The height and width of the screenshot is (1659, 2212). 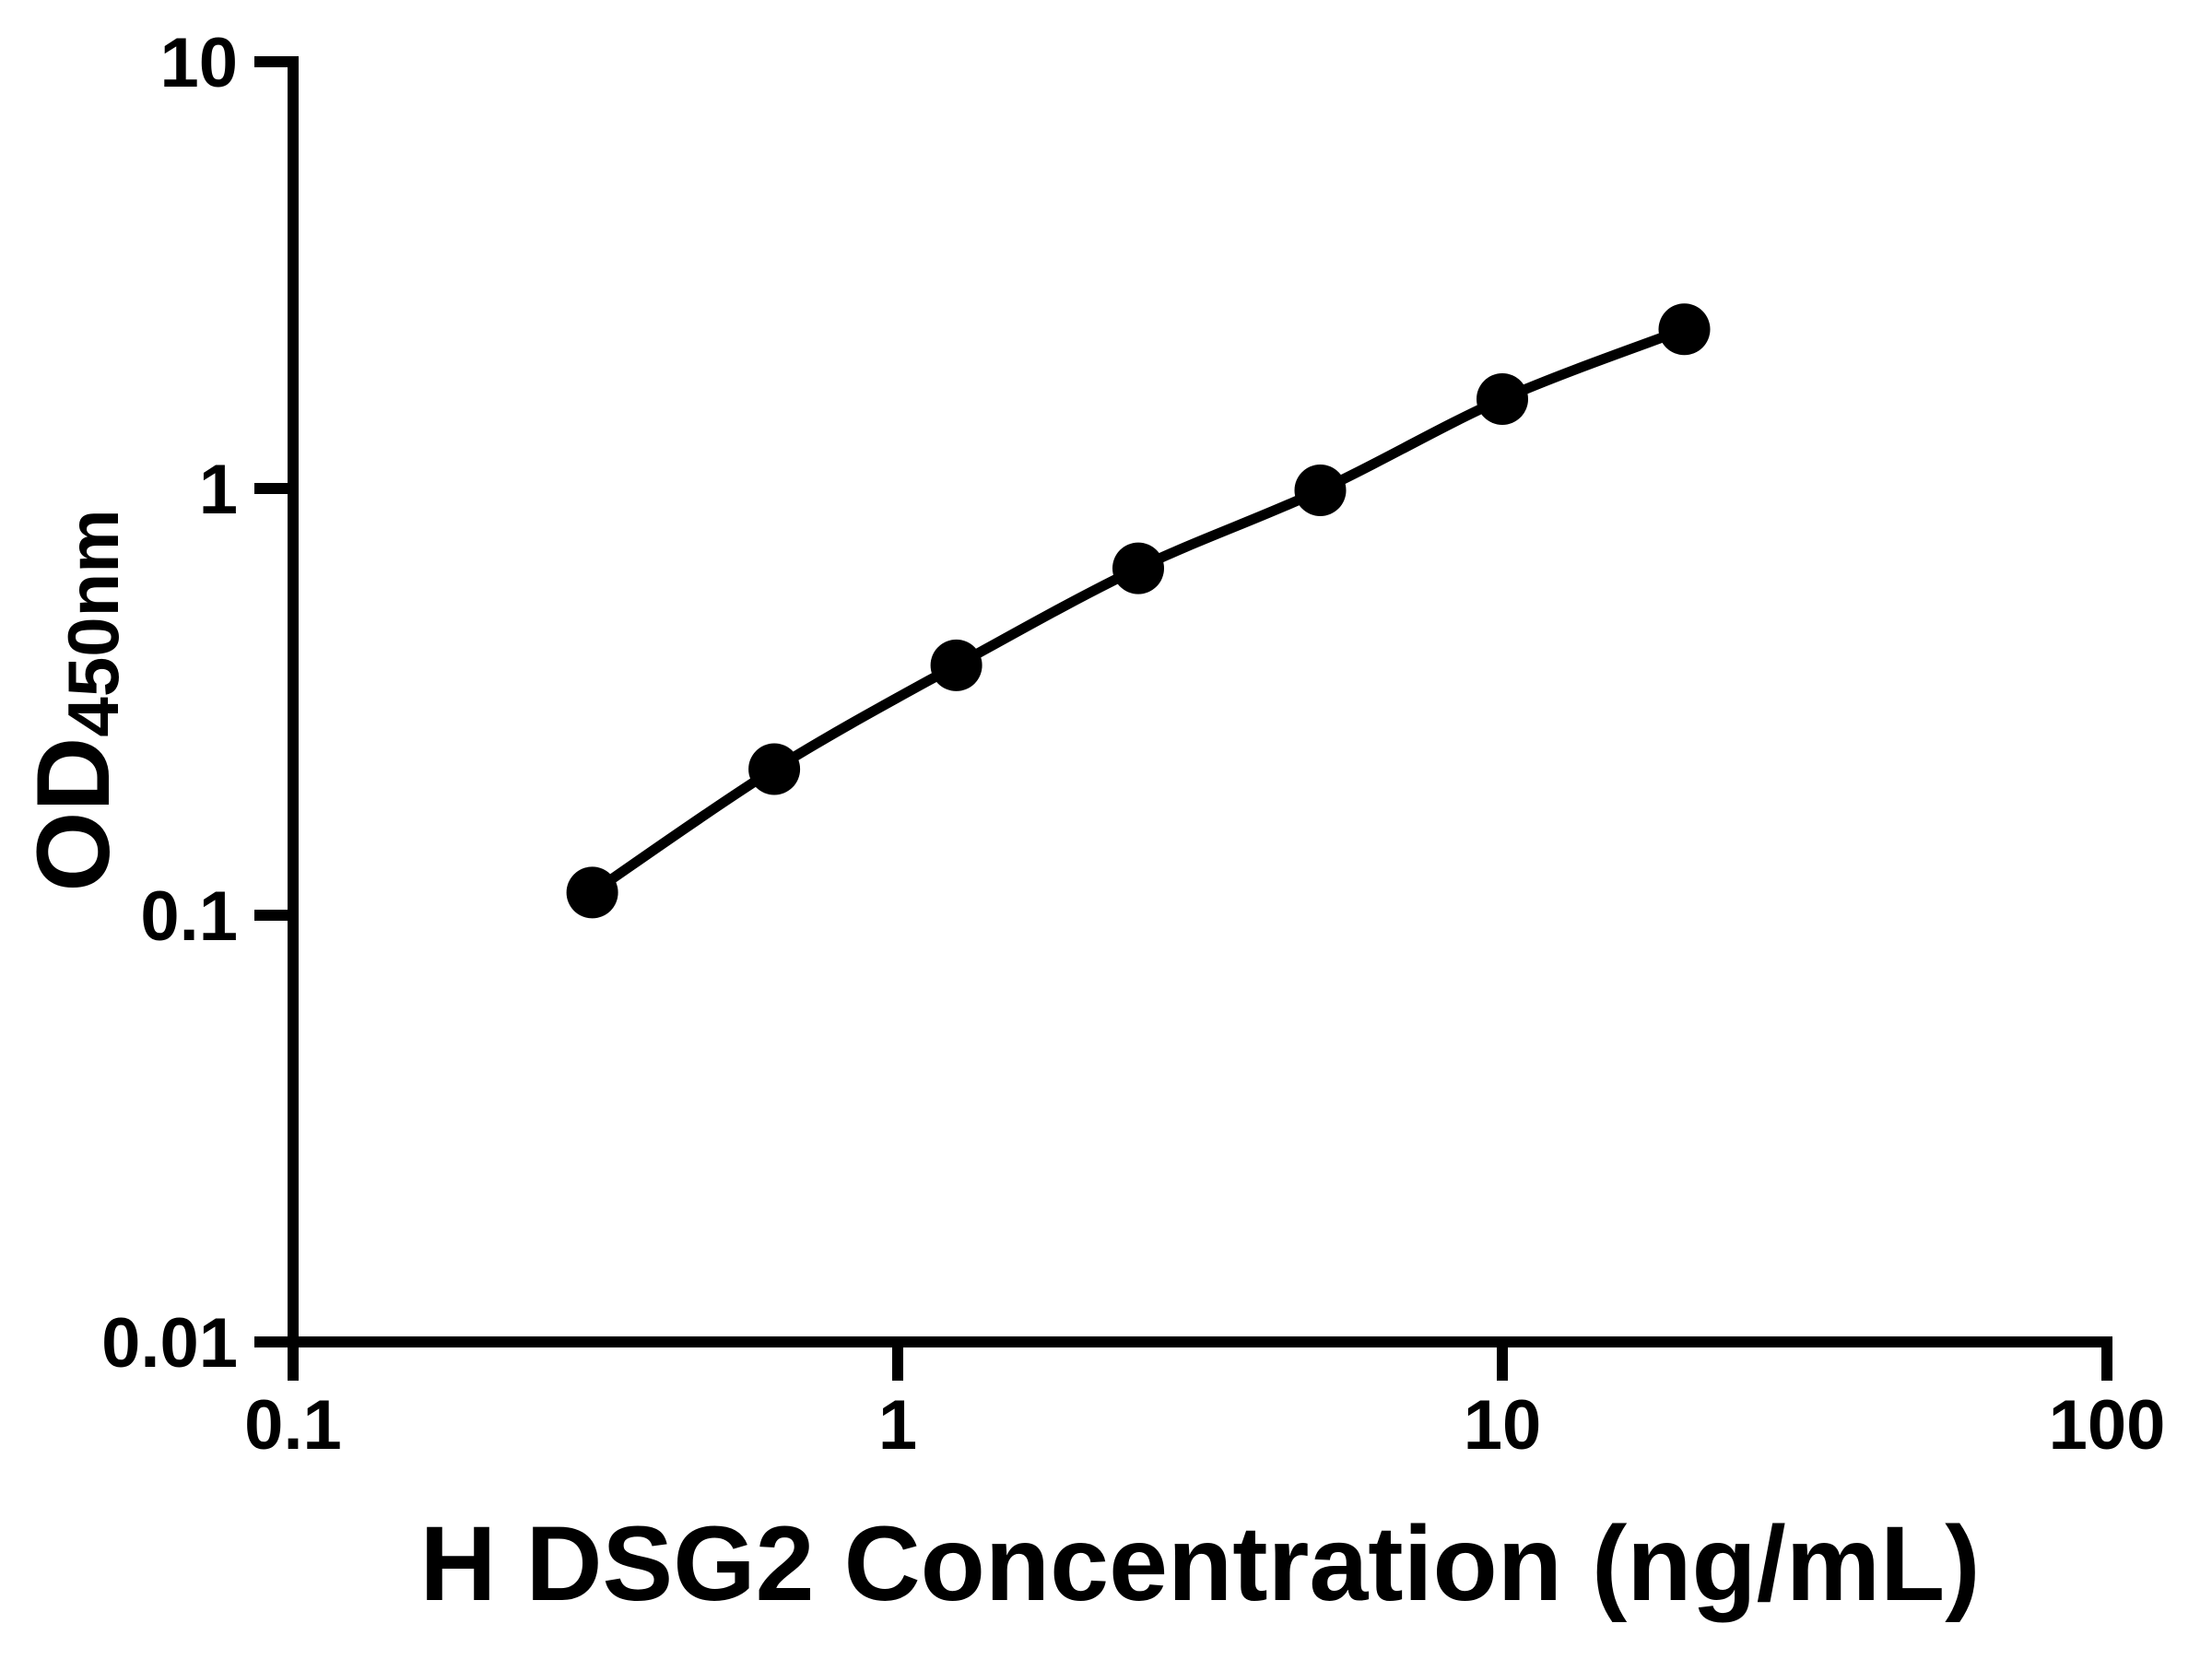 What do you see at coordinates (2107, 1425) in the screenshot?
I see `x-tick-label: 100` at bounding box center [2107, 1425].